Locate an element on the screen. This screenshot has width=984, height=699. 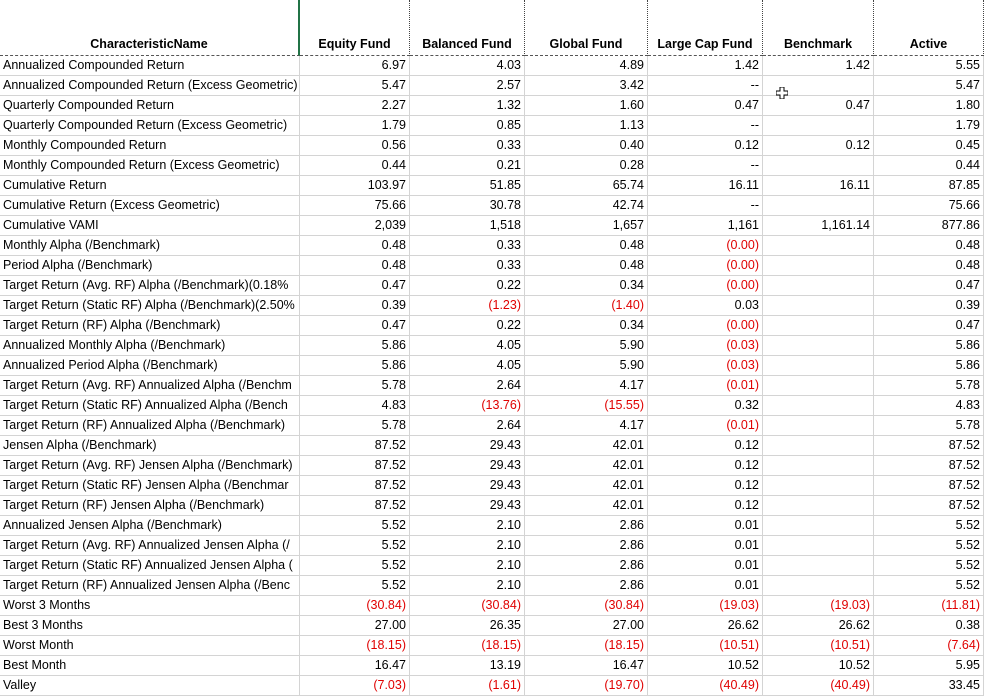
value-cell: 4.89 is located at coordinates (586, 66).